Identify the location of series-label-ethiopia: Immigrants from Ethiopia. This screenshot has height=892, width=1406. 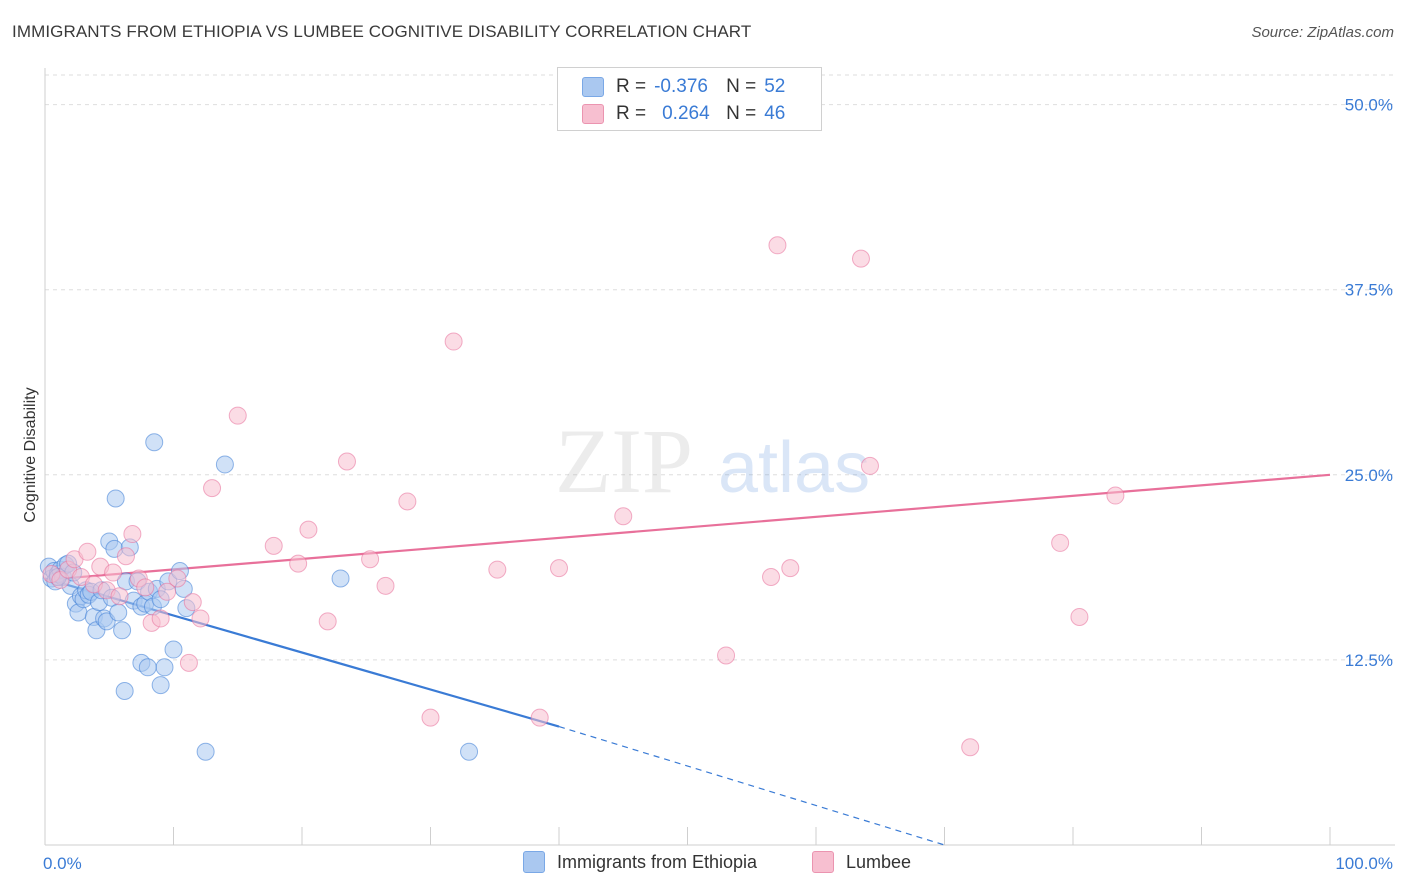
(657, 861).